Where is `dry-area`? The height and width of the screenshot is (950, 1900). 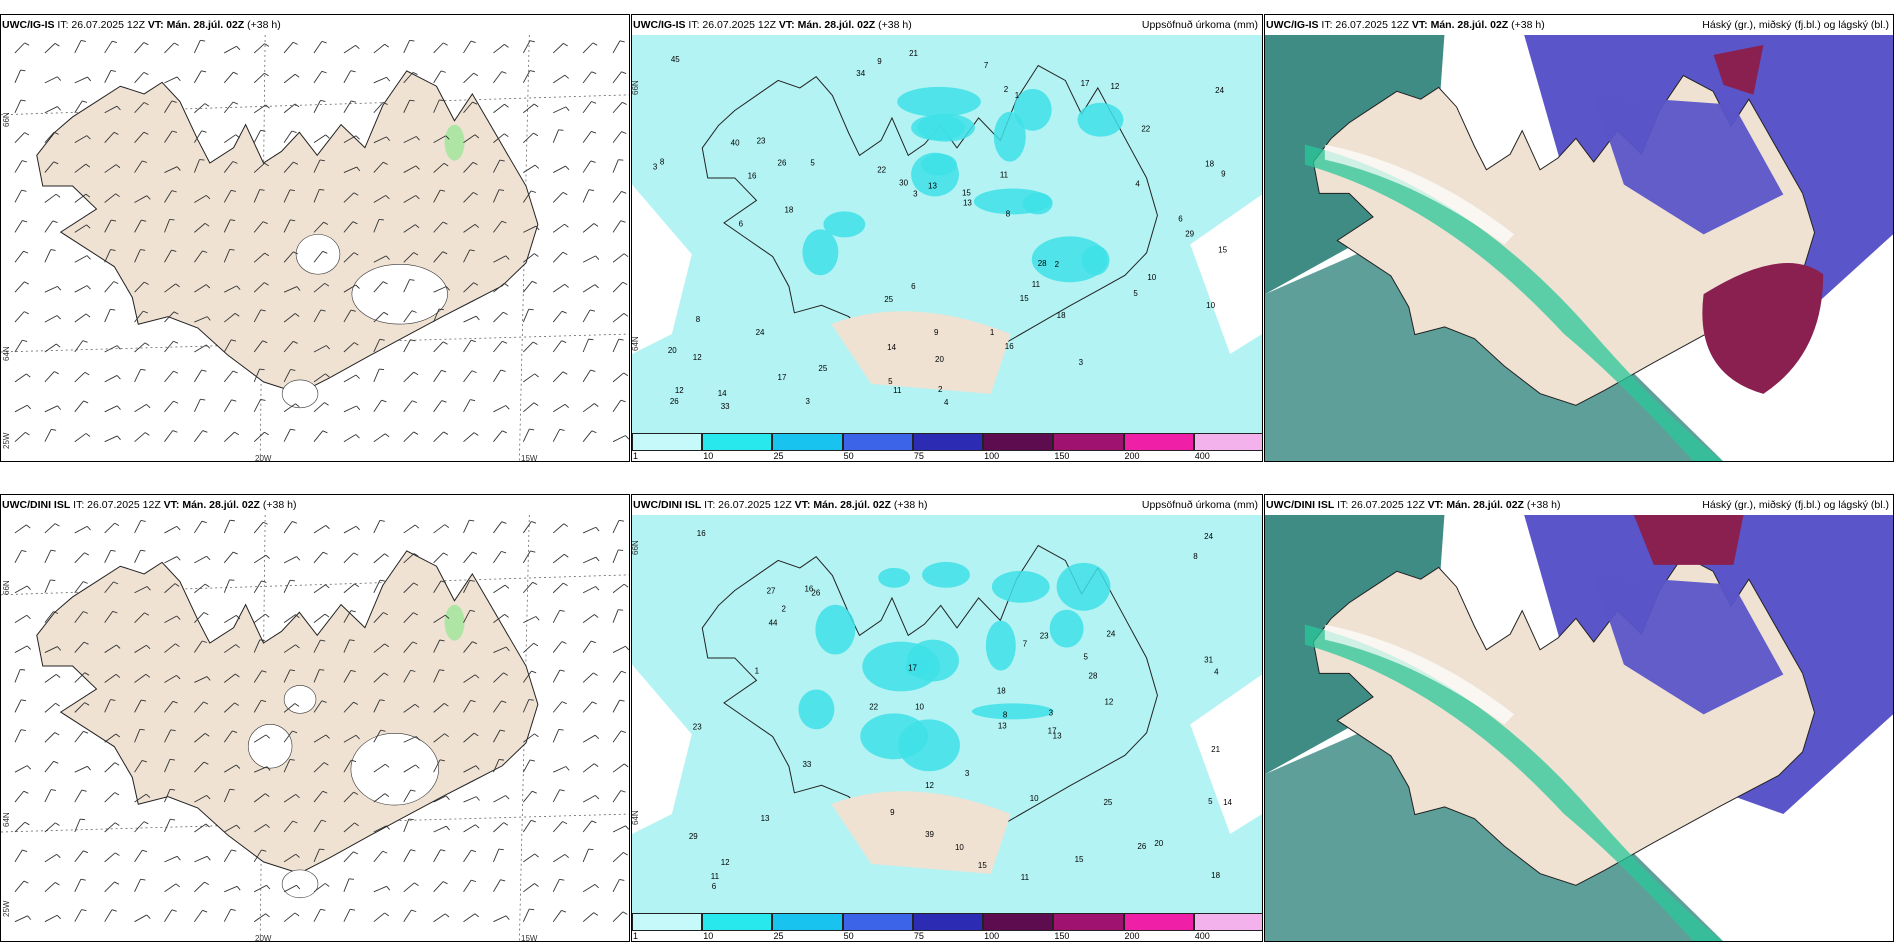
dry-area is located at coordinates (662, 269).